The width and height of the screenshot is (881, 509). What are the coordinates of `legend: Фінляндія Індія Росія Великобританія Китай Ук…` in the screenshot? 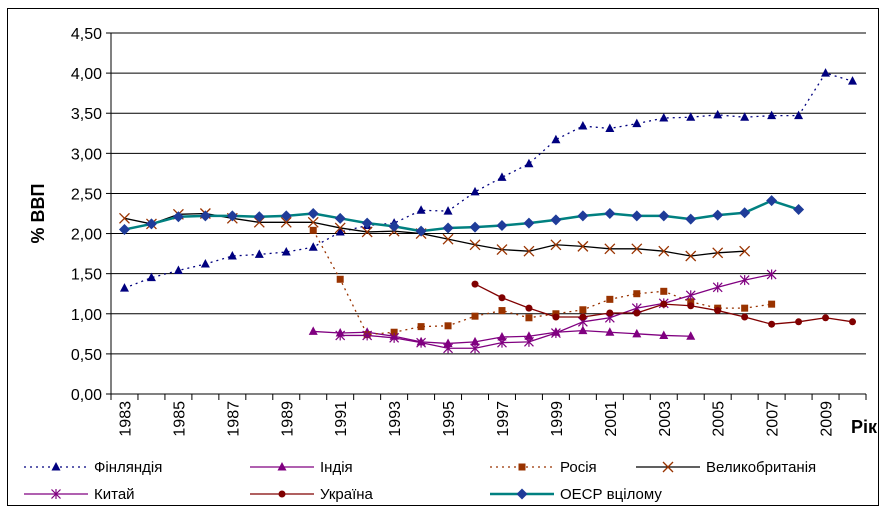 It's located at (420, 481).